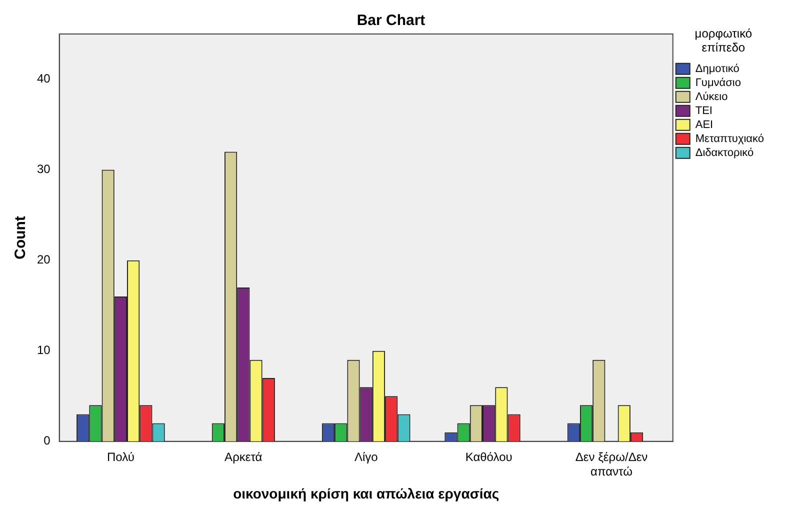 This screenshot has height=515, width=790. Describe the element at coordinates (723, 40) in the screenshot. I see `legend-title: μορφωτικό επίπεδο` at that location.